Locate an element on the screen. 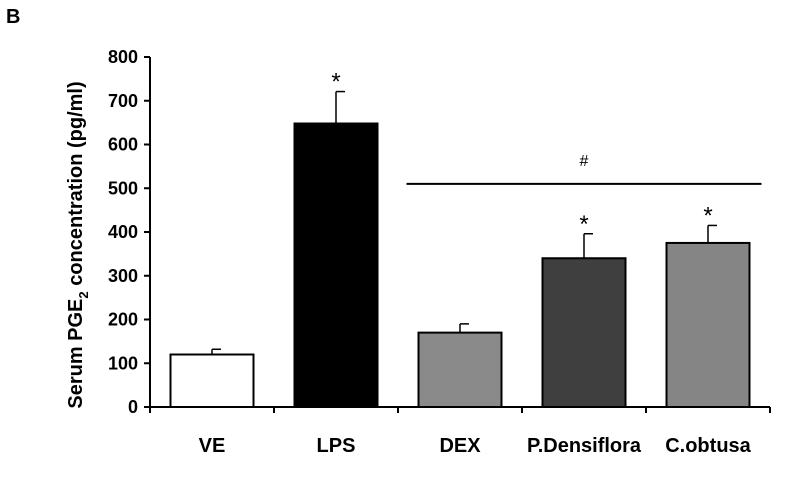  group-significance-label: # is located at coordinates (584, 161).